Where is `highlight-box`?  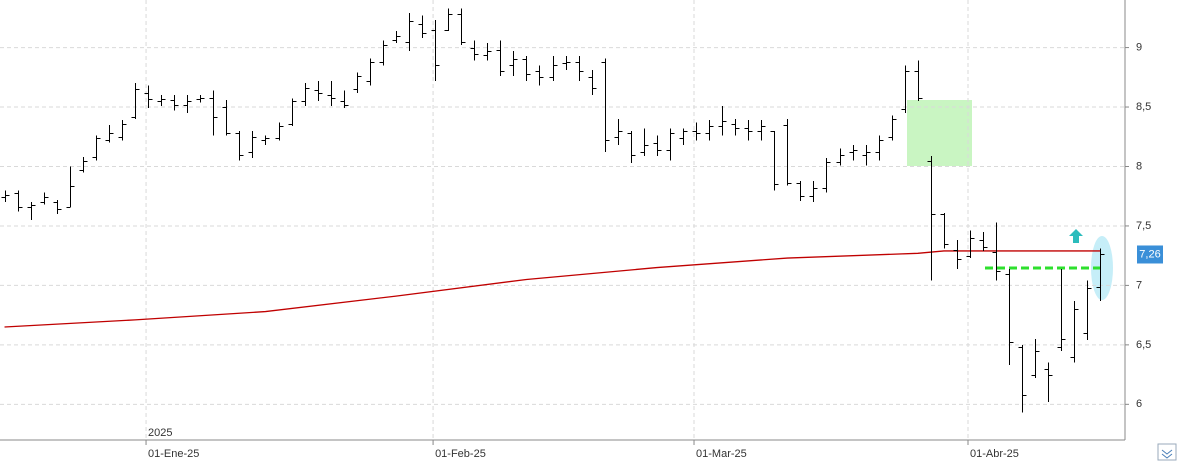
highlight-box is located at coordinates (939, 133).